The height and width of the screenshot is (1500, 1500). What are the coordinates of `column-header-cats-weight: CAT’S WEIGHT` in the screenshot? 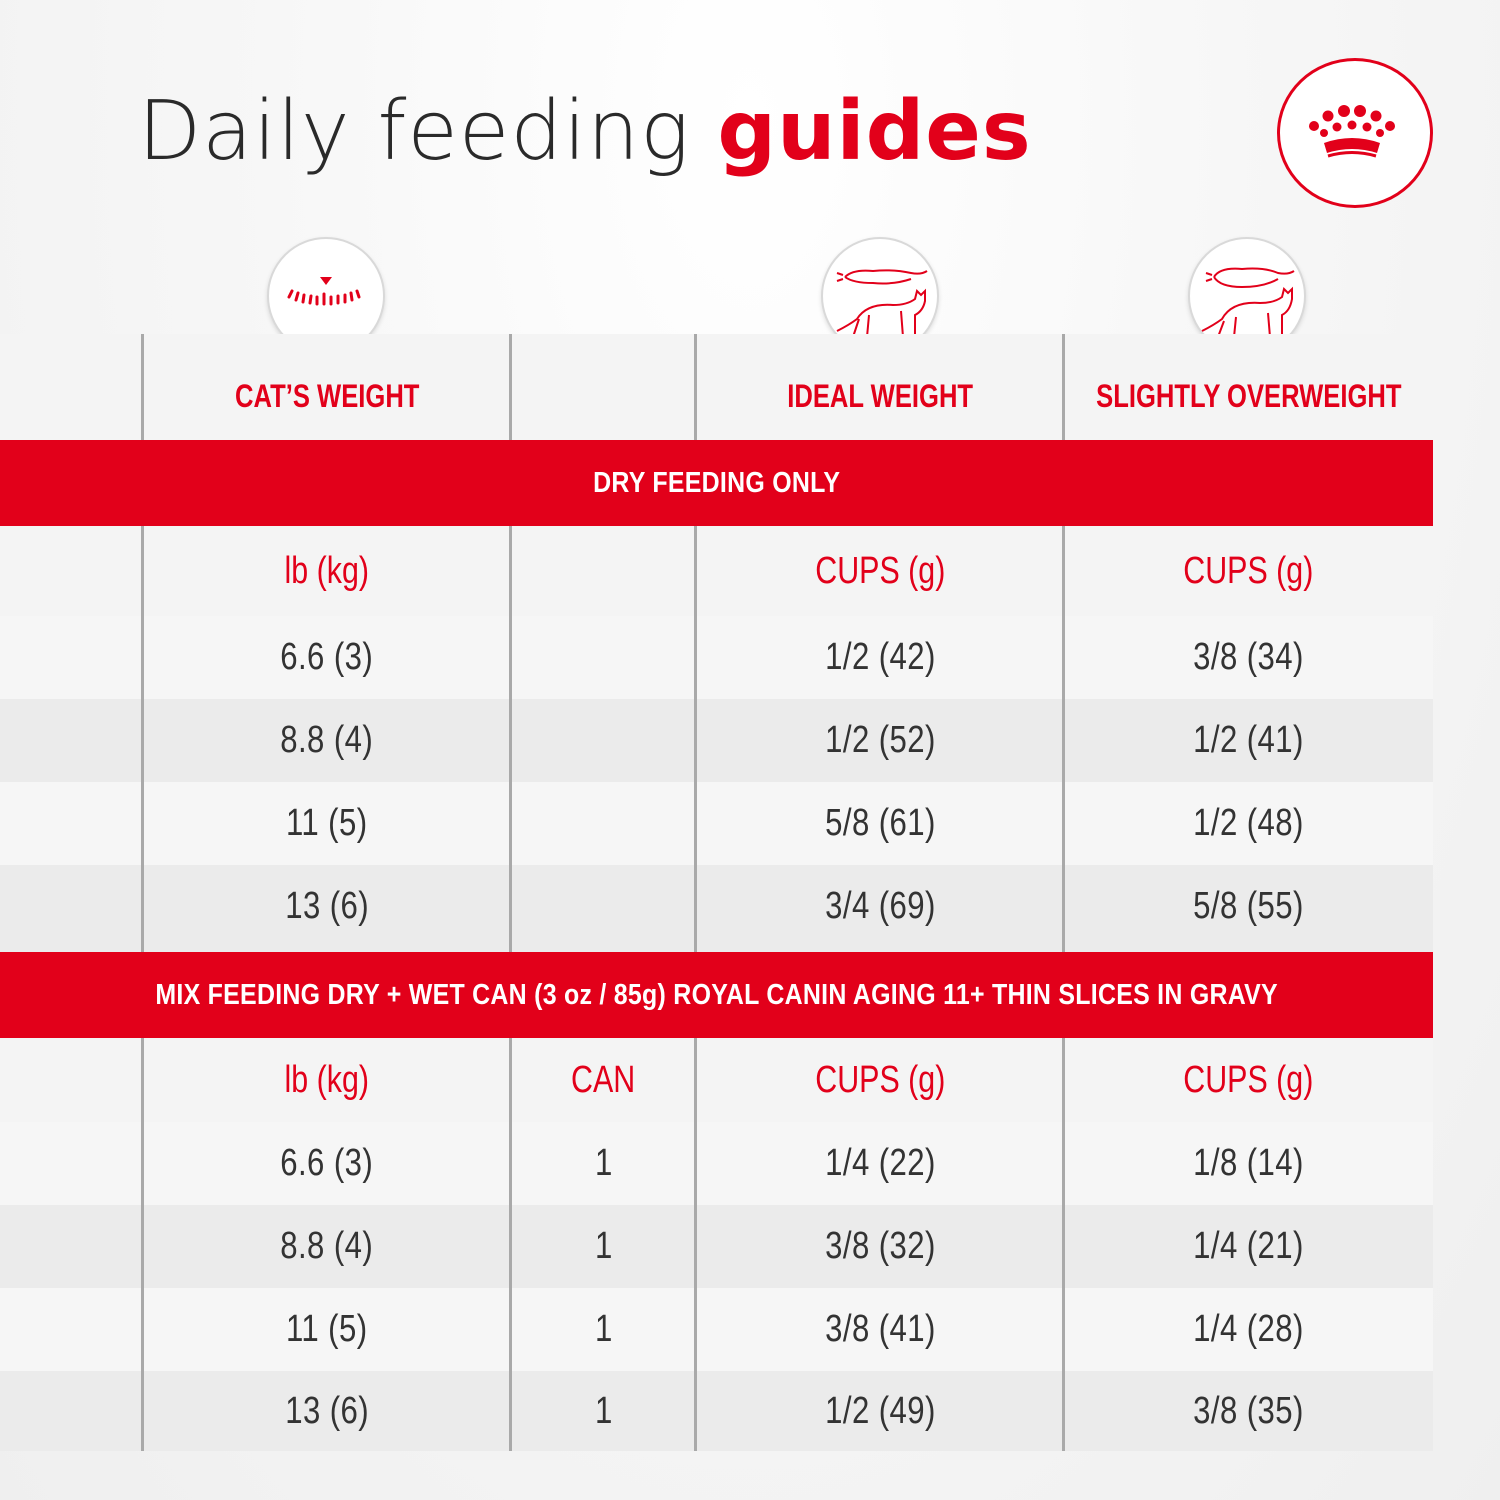 It's located at (327, 395).